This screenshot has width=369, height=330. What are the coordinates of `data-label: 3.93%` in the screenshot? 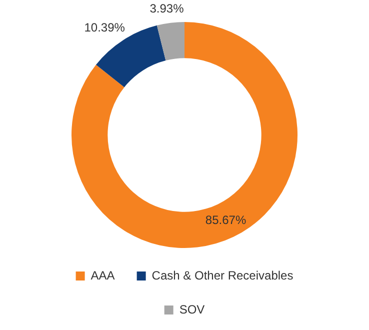 It's located at (167, 8).